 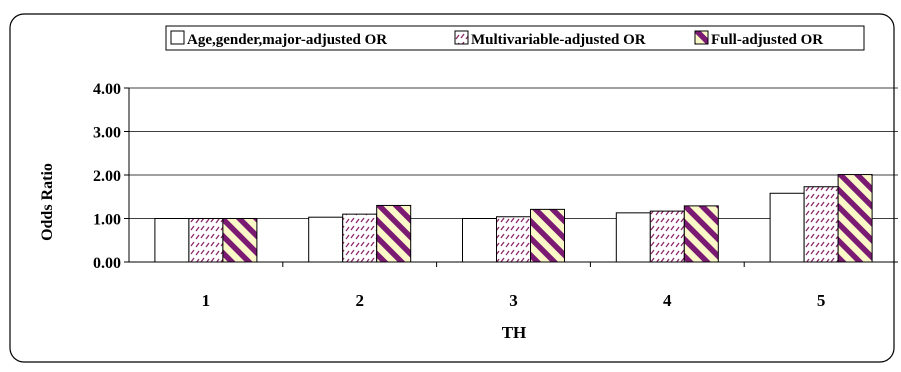 What do you see at coordinates (821, 300) in the screenshot?
I see `x-tick-label: 5` at bounding box center [821, 300].